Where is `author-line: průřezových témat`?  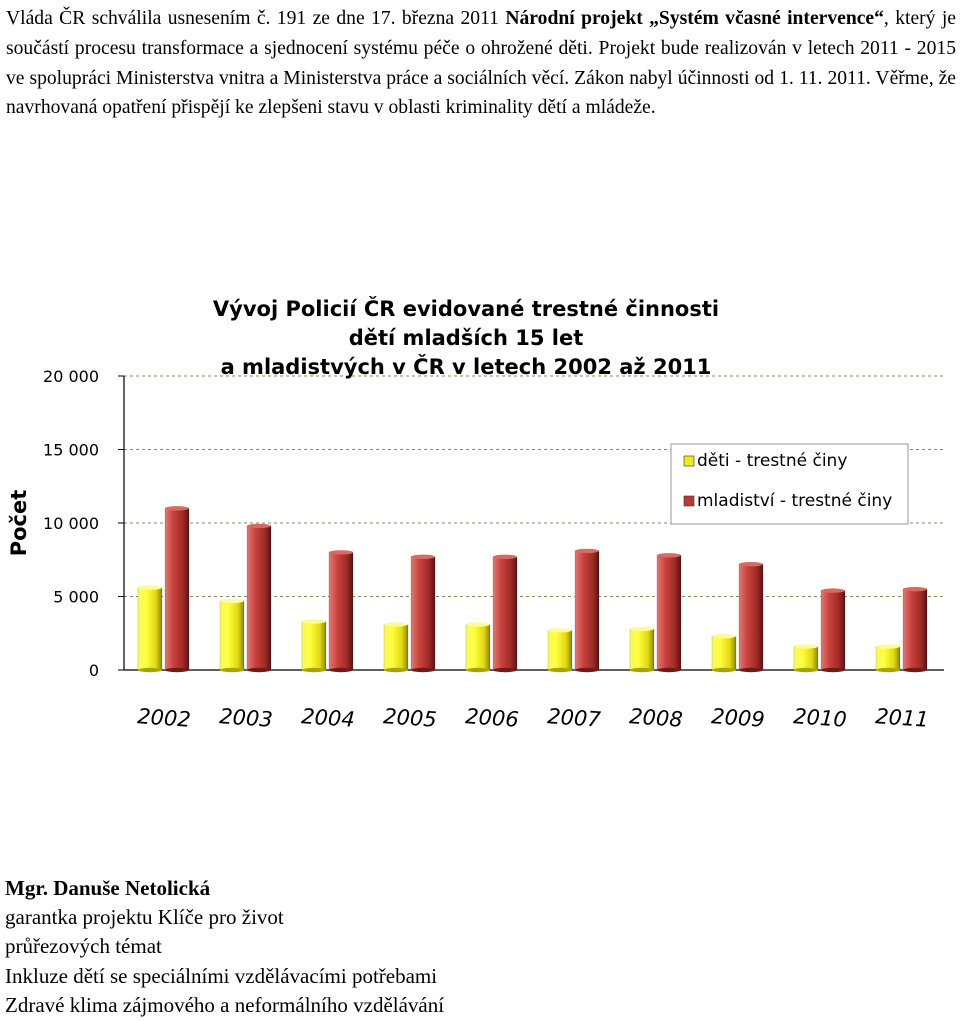 author-line: průřezových témat is located at coordinates (83, 946).